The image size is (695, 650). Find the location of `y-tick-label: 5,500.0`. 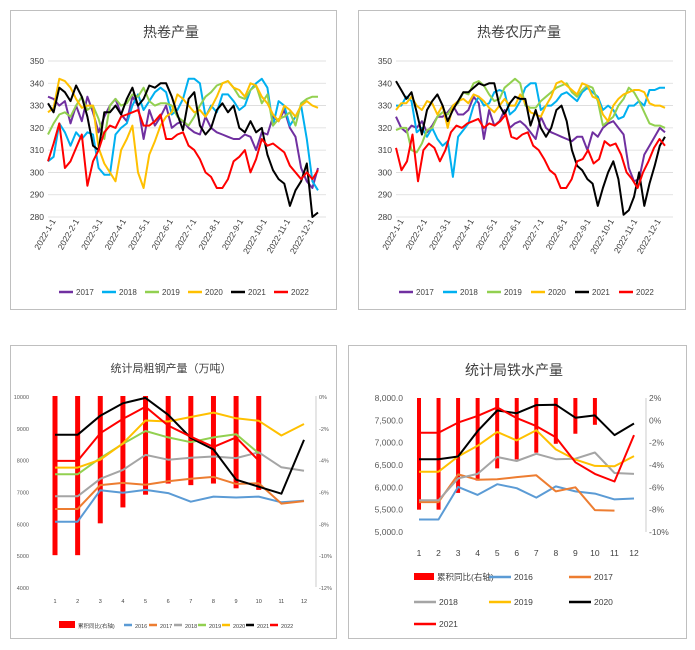

y-tick-label: 5,500.0 is located at coordinates (389, 510).